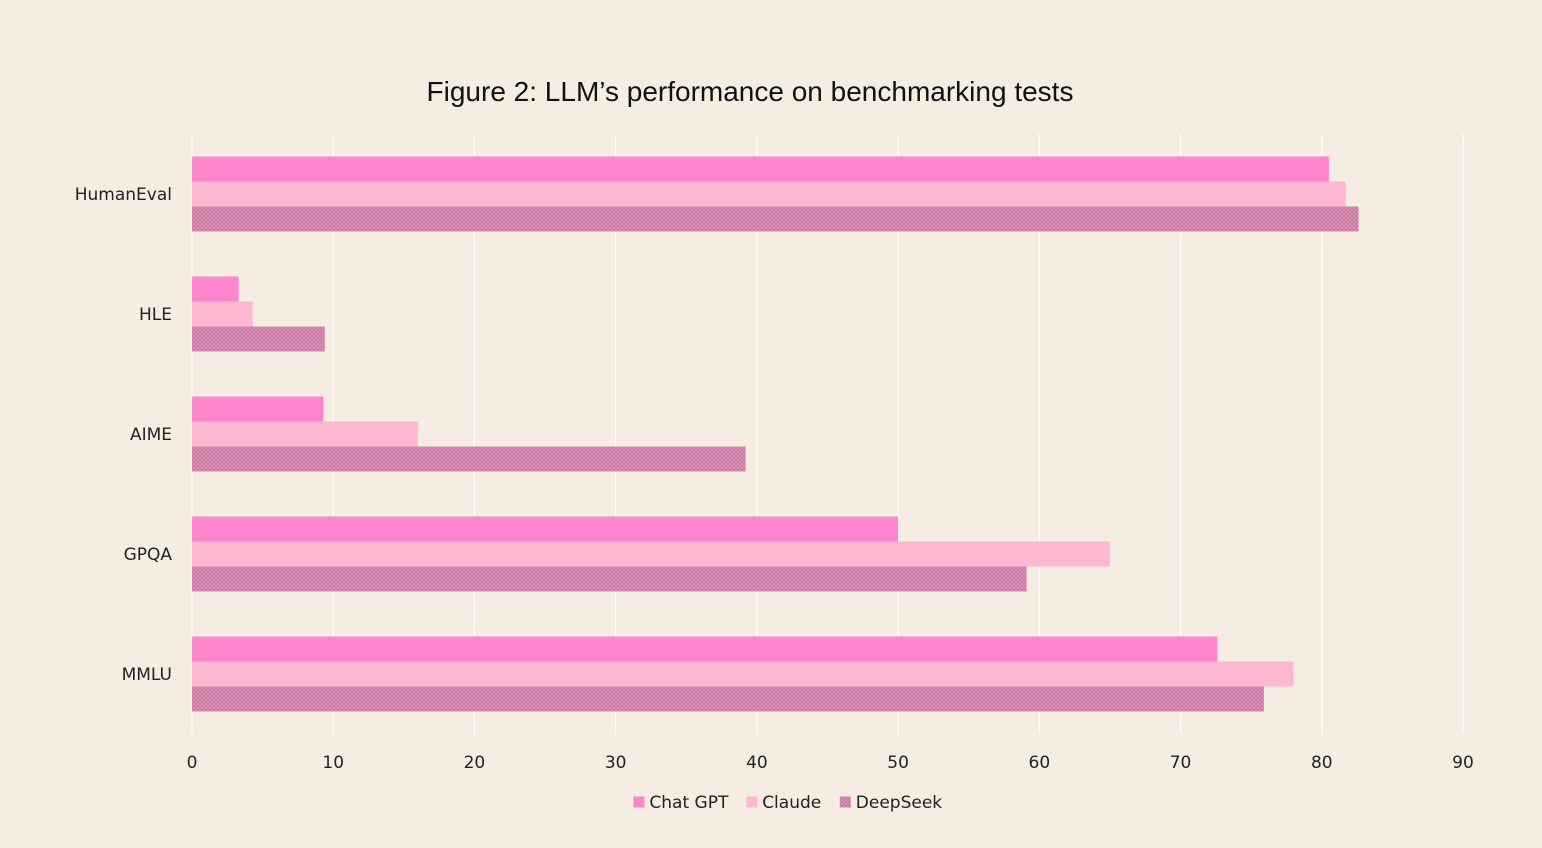 The width and height of the screenshot is (1542, 848). Describe the element at coordinates (151, 435) in the screenshot. I see `y-category-label-aime: AIME` at that location.